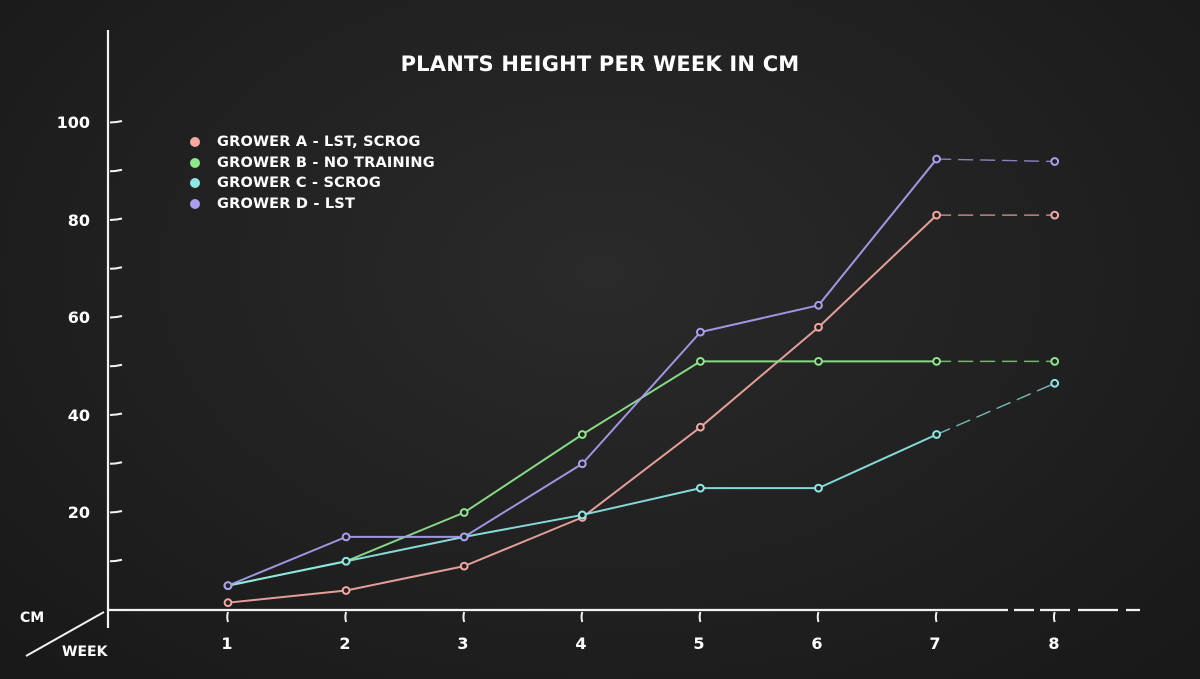 This screenshot has height=679, width=1200. What do you see at coordinates (600, 64) in the screenshot?
I see `chart-title: PLANTS HEIGHT PER WEEK IN CM` at bounding box center [600, 64].